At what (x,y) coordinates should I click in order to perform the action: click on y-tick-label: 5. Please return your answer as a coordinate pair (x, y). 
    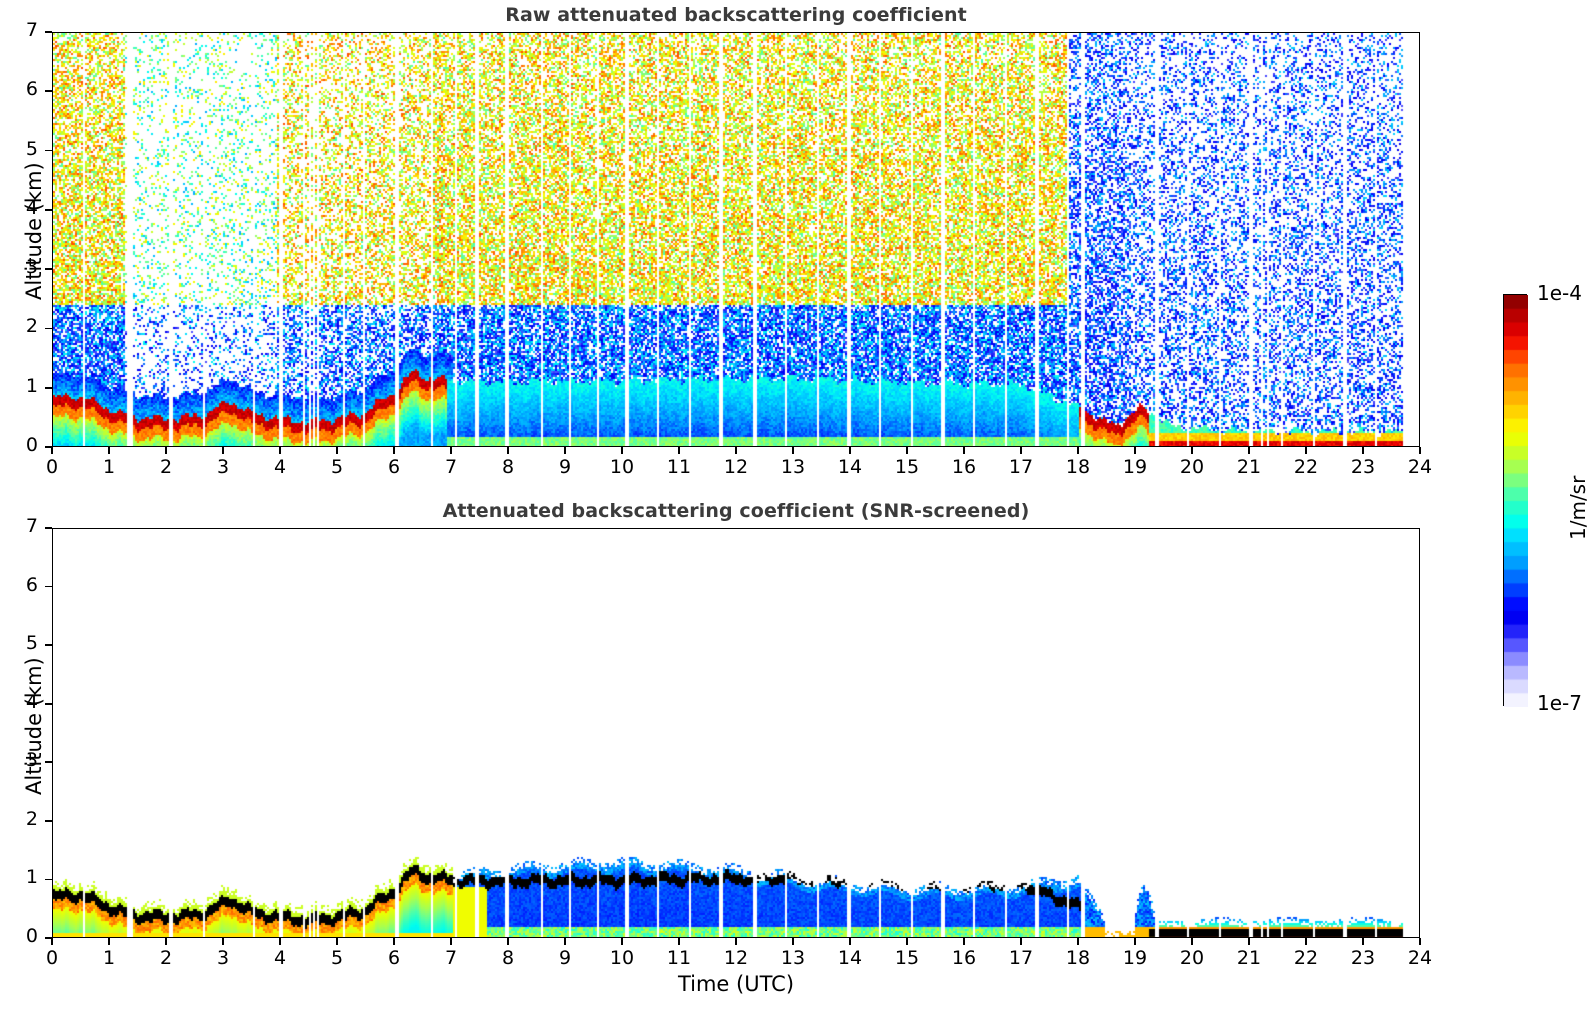
    Looking at the image, I should click on (31, 148).